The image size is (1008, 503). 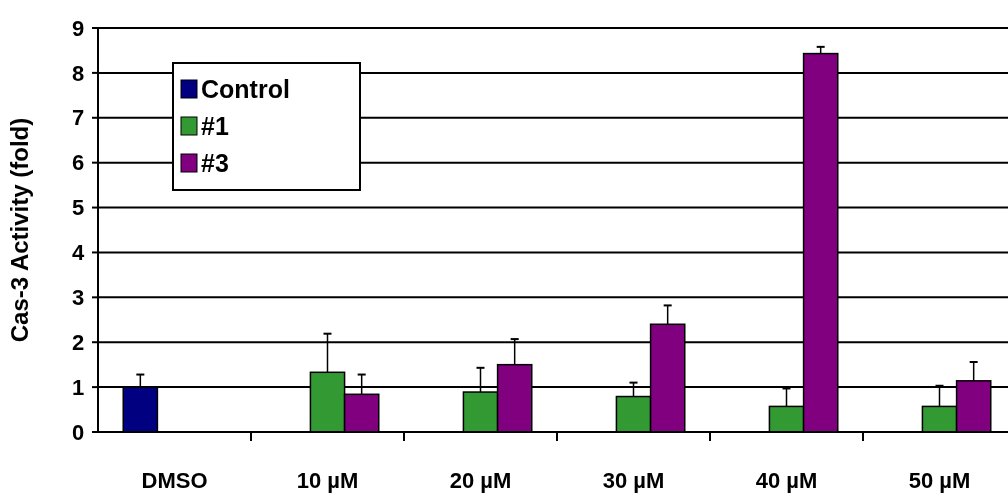 What do you see at coordinates (19, 230) in the screenshot?
I see `y-axis-title: Cas-3 Activity (fold)` at bounding box center [19, 230].